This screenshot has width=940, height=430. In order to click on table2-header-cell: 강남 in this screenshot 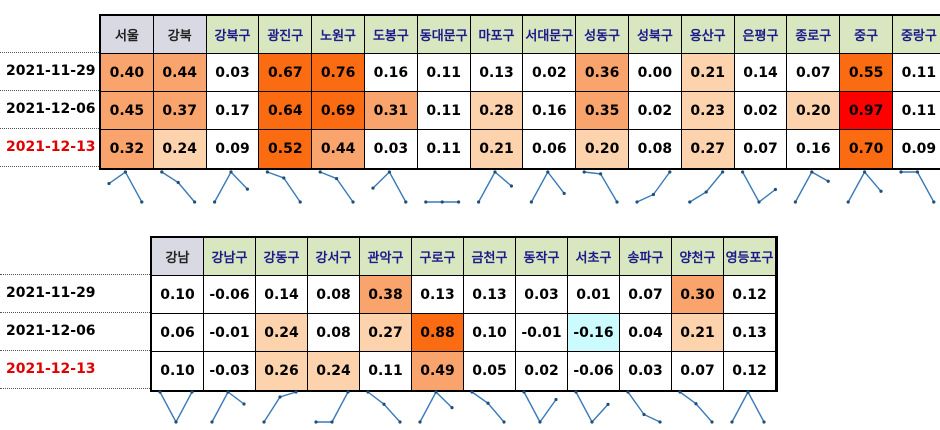, I will do `click(178, 257)`.